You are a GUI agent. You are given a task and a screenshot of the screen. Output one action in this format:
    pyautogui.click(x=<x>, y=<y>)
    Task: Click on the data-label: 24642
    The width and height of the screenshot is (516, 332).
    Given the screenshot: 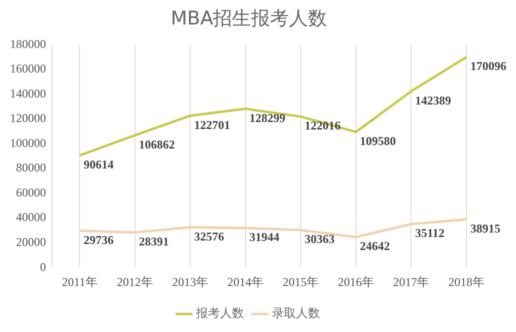 What is the action you would take?
    pyautogui.click(x=375, y=246)
    